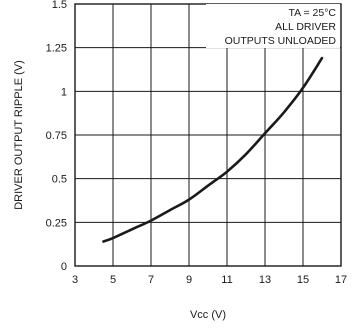  Describe the element at coordinates (151, 280) in the screenshot. I see `x-tick-label: 7` at that location.